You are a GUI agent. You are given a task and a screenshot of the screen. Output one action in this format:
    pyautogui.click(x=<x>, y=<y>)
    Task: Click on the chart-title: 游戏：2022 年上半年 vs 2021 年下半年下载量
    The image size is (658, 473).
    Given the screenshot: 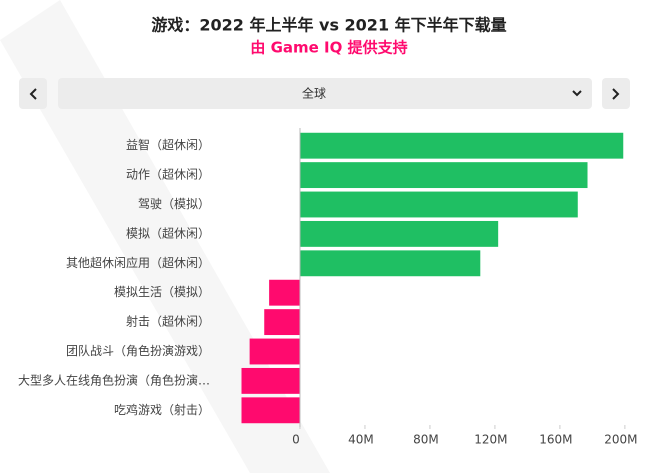 What is the action you would take?
    pyautogui.click(x=328, y=25)
    